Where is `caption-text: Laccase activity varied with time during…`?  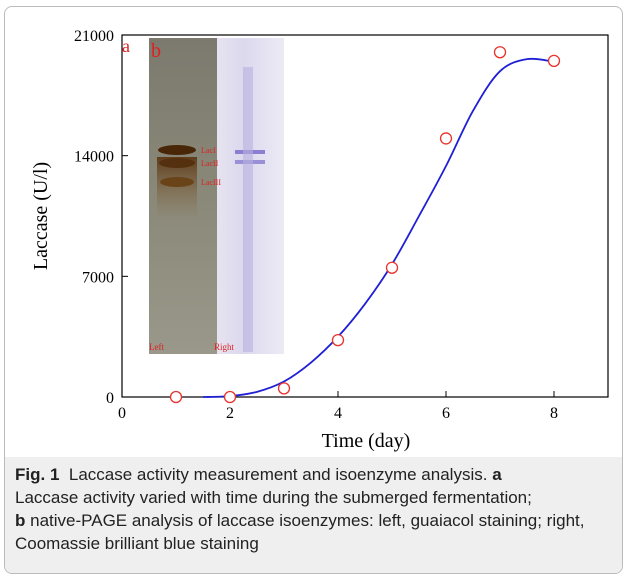
caption-text: Laccase activity varied with time during… is located at coordinates (273, 497).